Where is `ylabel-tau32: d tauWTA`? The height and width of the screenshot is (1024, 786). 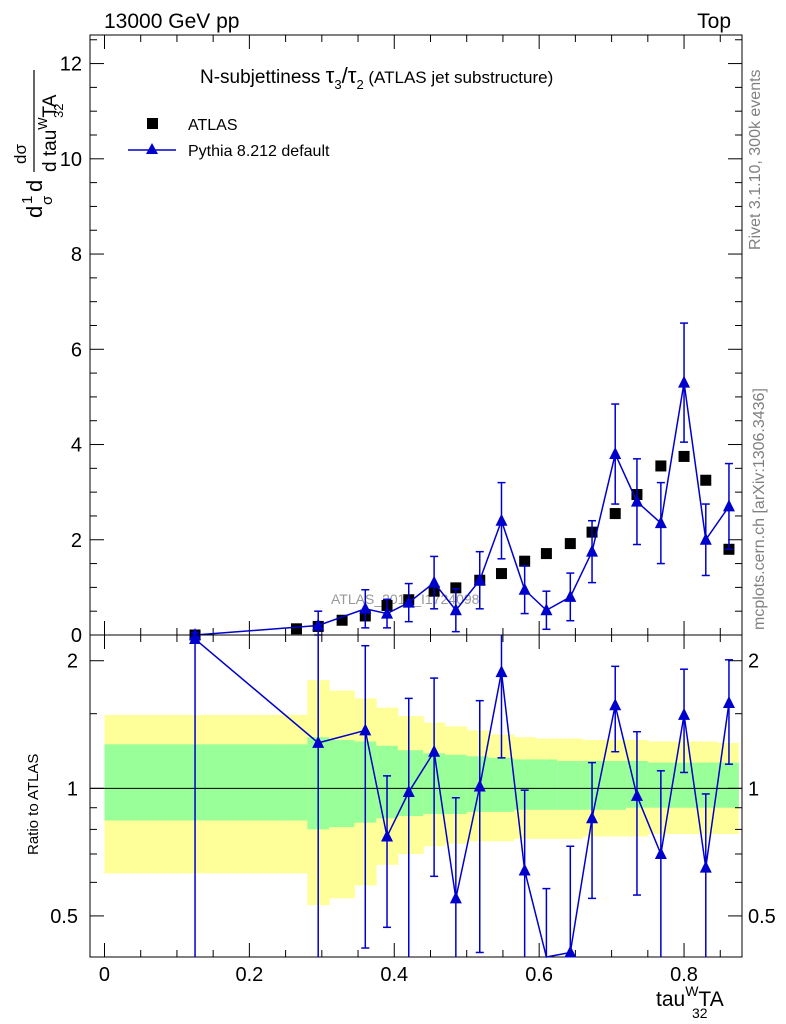
ylabel-tau32: d tauWTA is located at coordinates (48, 133).